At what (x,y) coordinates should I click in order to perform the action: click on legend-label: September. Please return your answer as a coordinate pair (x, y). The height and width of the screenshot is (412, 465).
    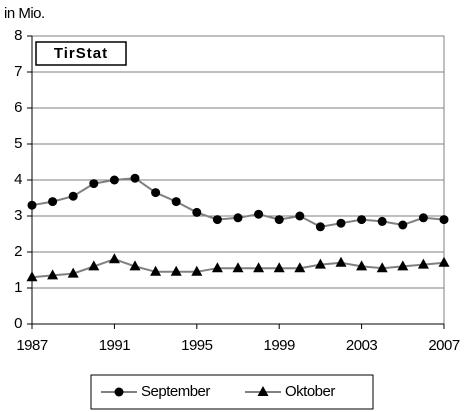
    Looking at the image, I should click on (175, 391).